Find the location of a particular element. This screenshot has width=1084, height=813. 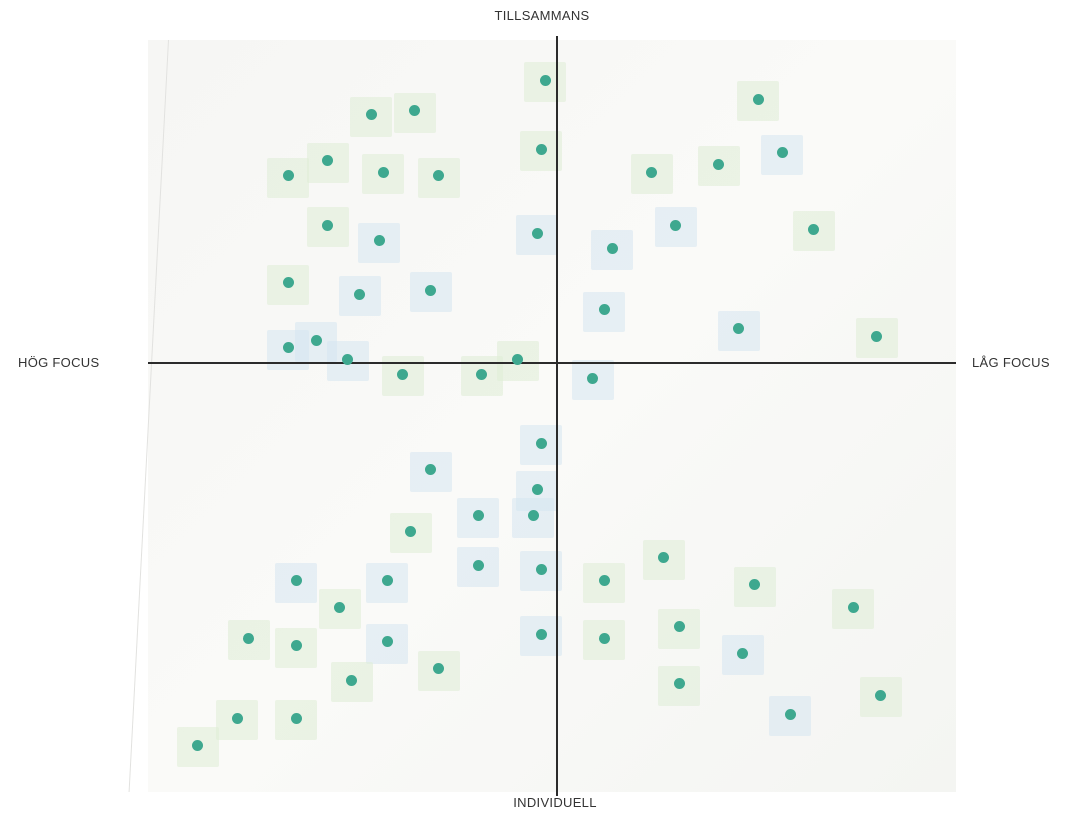

vertical-axis is located at coordinates (557, 416).